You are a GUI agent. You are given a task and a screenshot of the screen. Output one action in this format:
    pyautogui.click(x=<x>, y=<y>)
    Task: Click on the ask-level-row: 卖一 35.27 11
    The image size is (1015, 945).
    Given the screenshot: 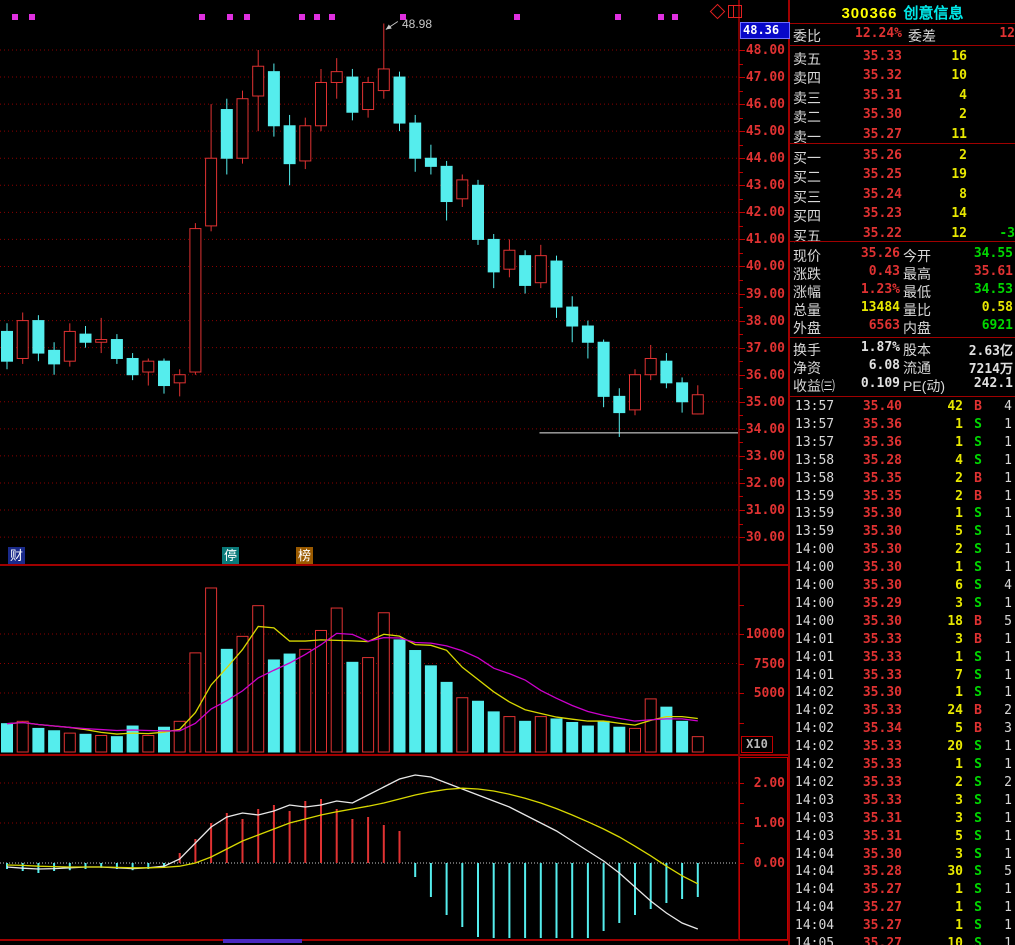 What is the action you would take?
    pyautogui.click(x=902, y=136)
    